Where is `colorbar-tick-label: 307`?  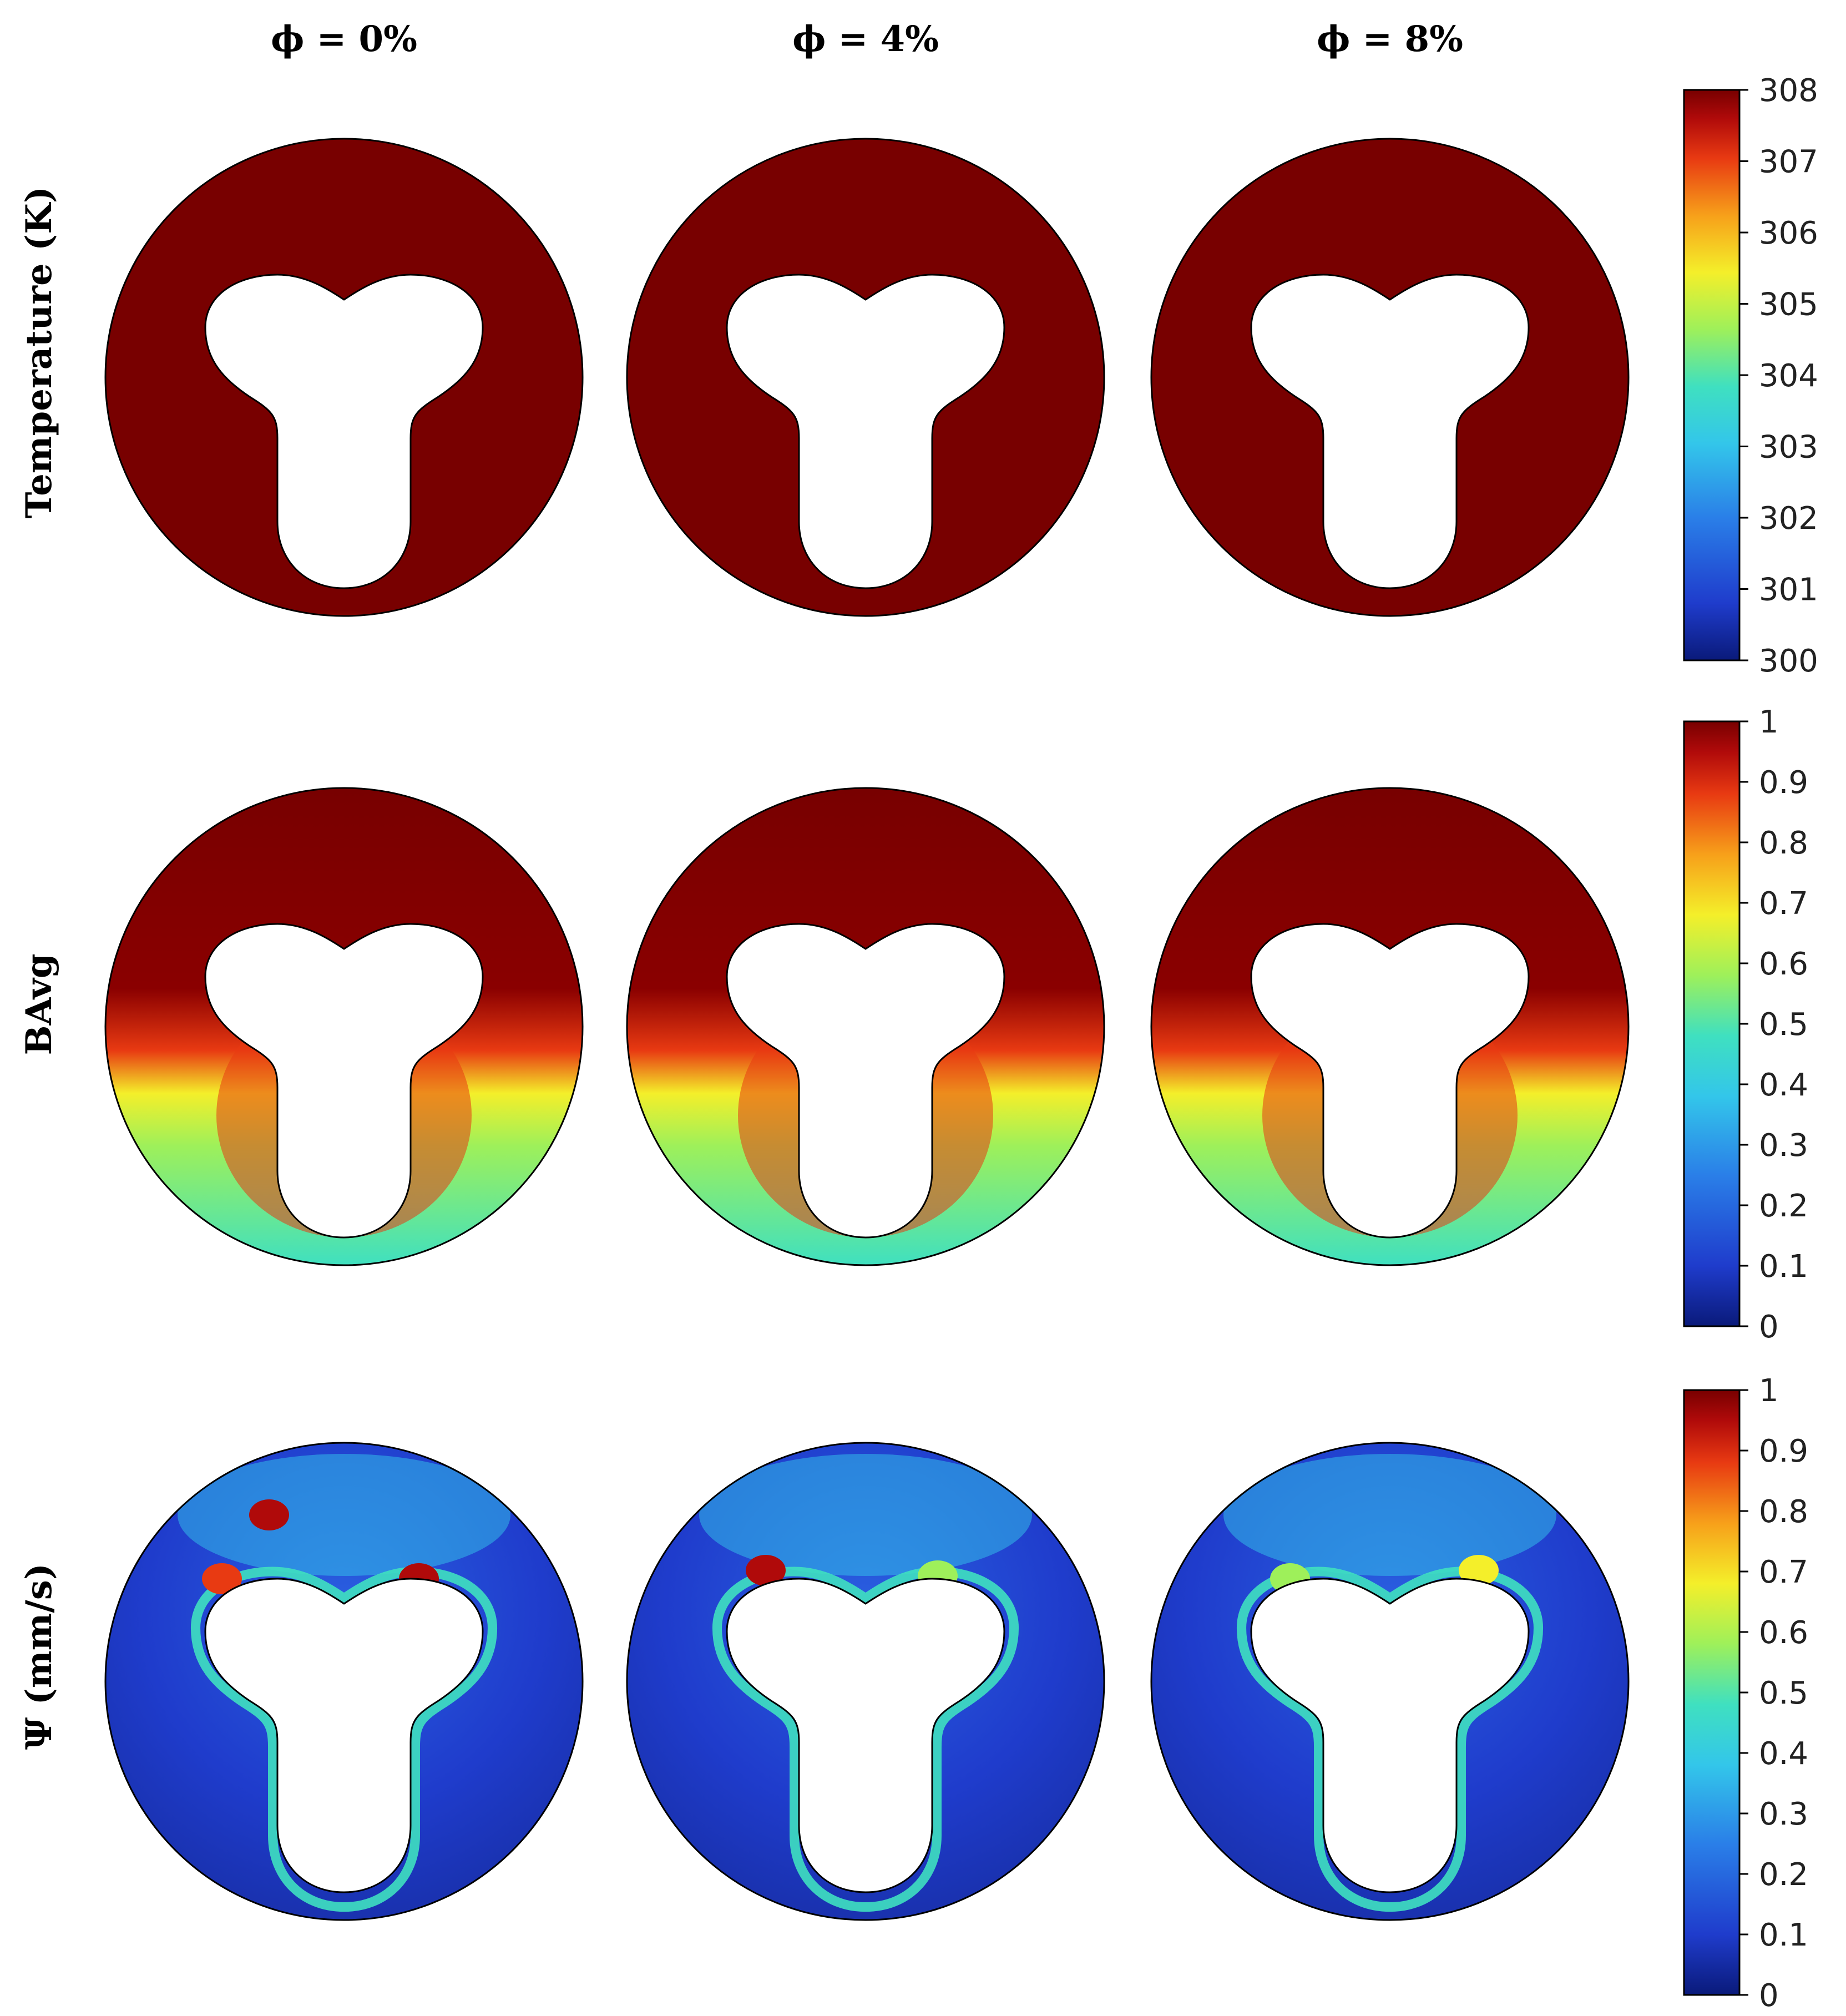 colorbar-tick-label: 307 is located at coordinates (1789, 162).